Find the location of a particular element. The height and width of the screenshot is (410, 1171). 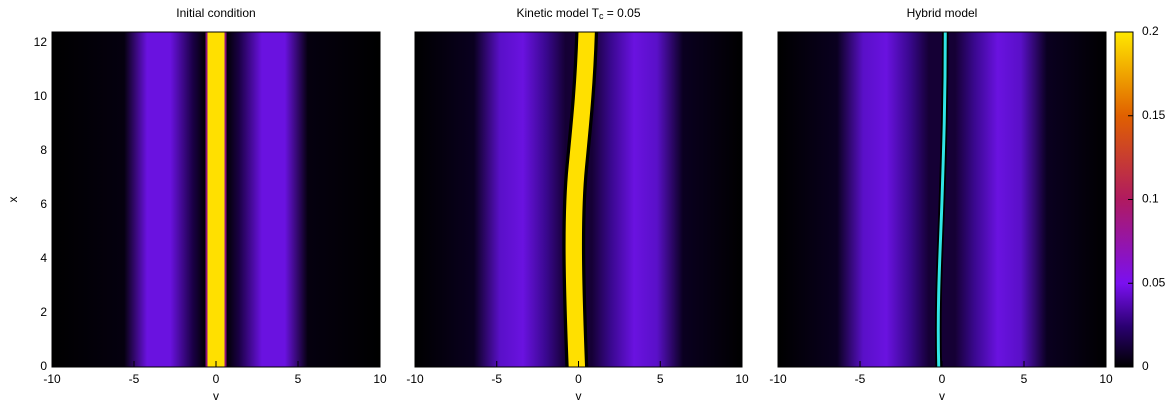

colorbar-tick-label: 0.2 is located at coordinates (1150, 31).